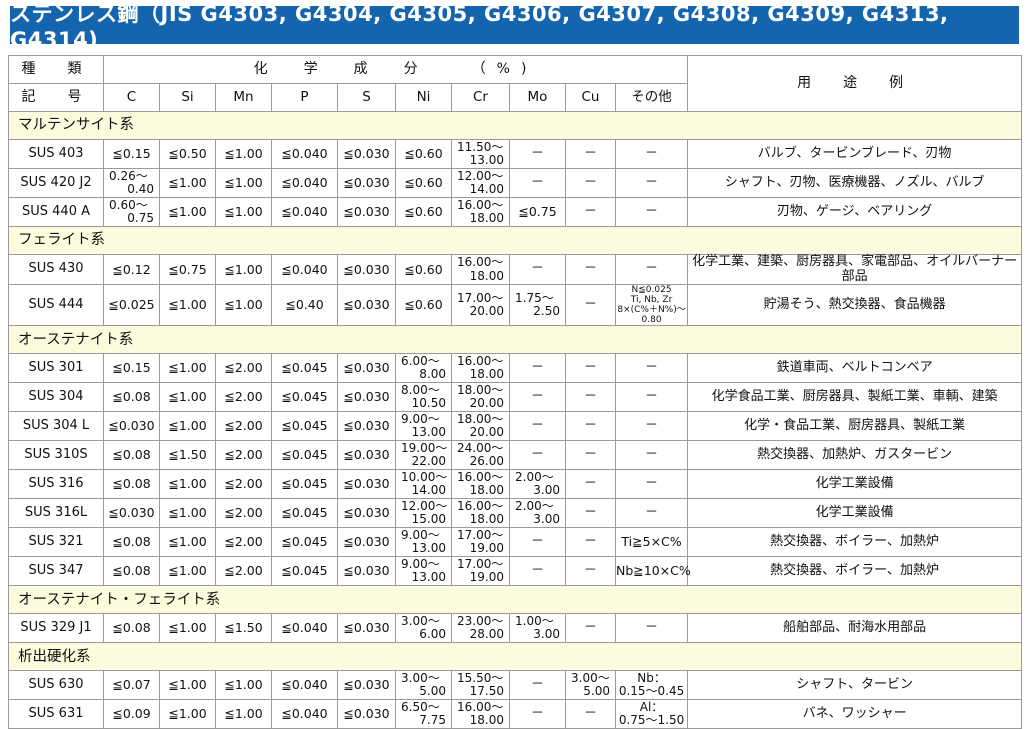  What do you see at coordinates (366, 97) in the screenshot?
I see `header-col-s: S` at bounding box center [366, 97].